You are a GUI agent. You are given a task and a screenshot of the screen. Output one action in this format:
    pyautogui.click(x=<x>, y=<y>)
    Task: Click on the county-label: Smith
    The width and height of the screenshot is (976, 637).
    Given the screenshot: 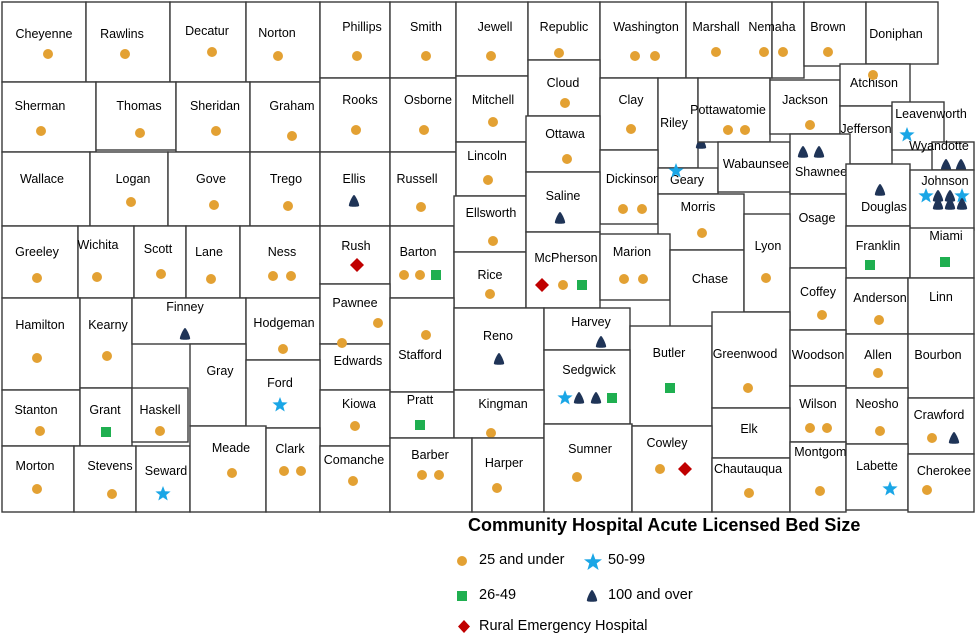 What is the action you would take?
    pyautogui.click(x=426, y=27)
    